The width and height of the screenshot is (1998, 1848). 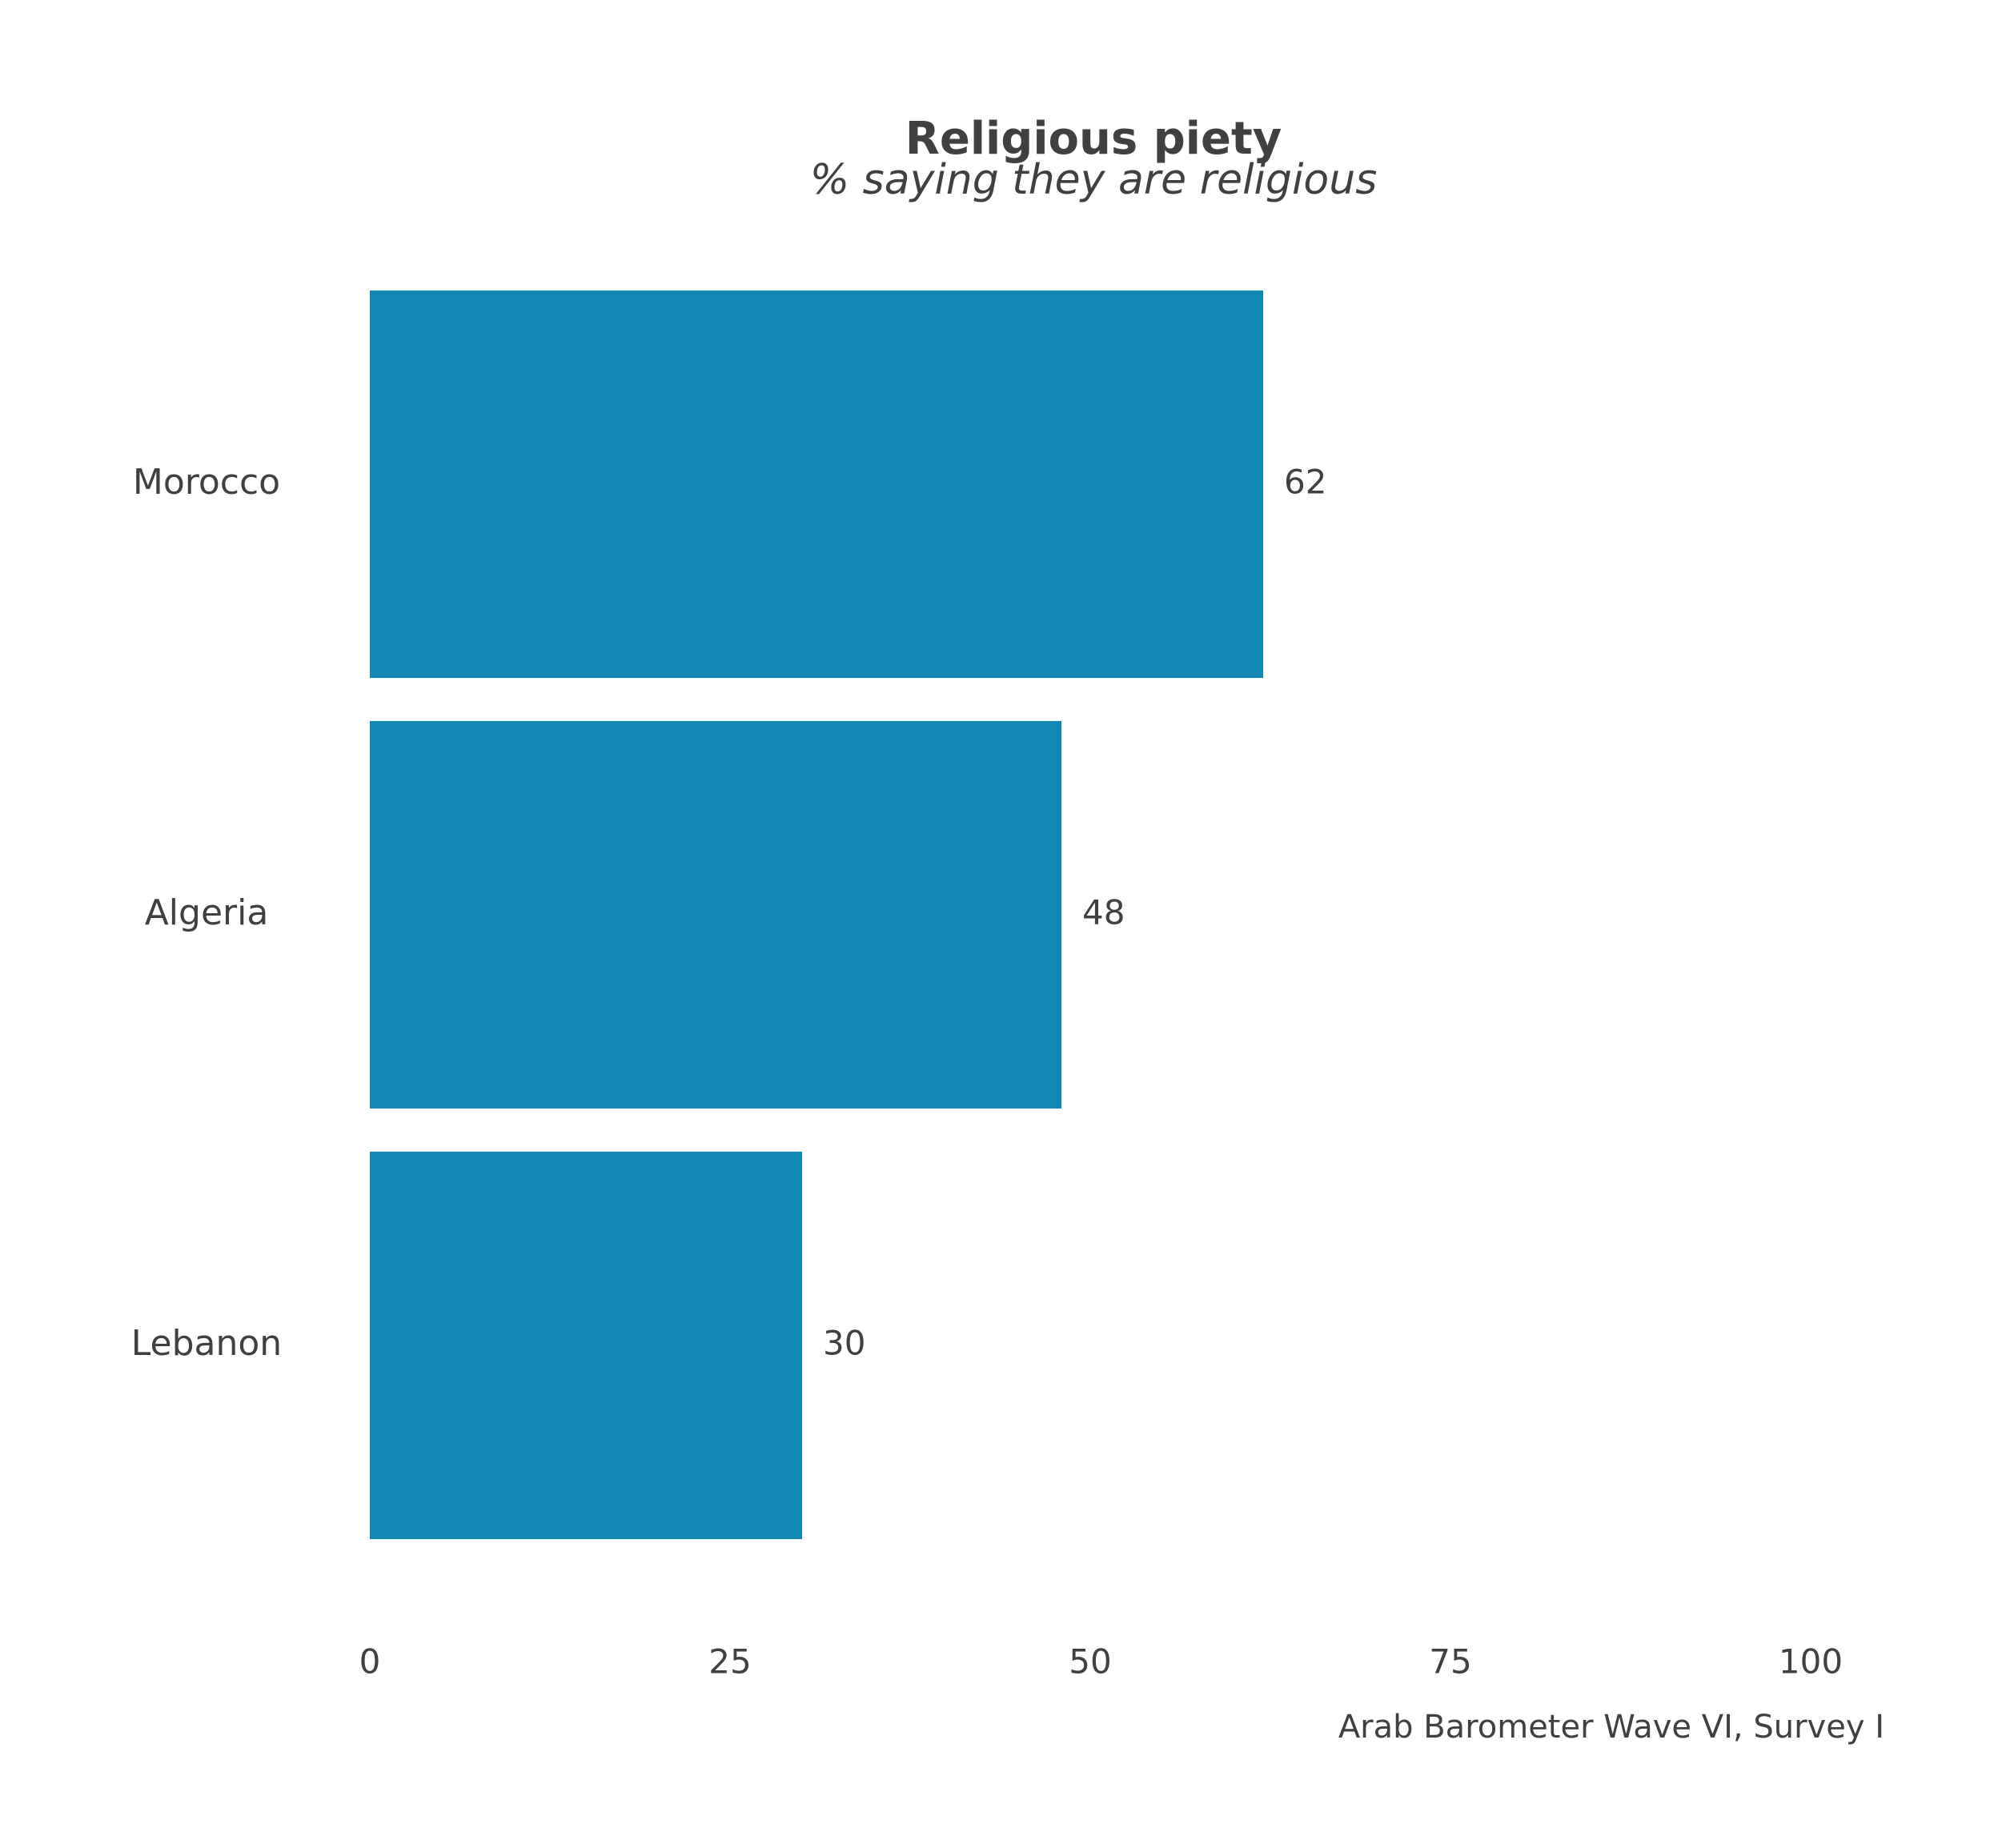 I want to click on category-label-morocco: Morocco, so click(x=206, y=482).